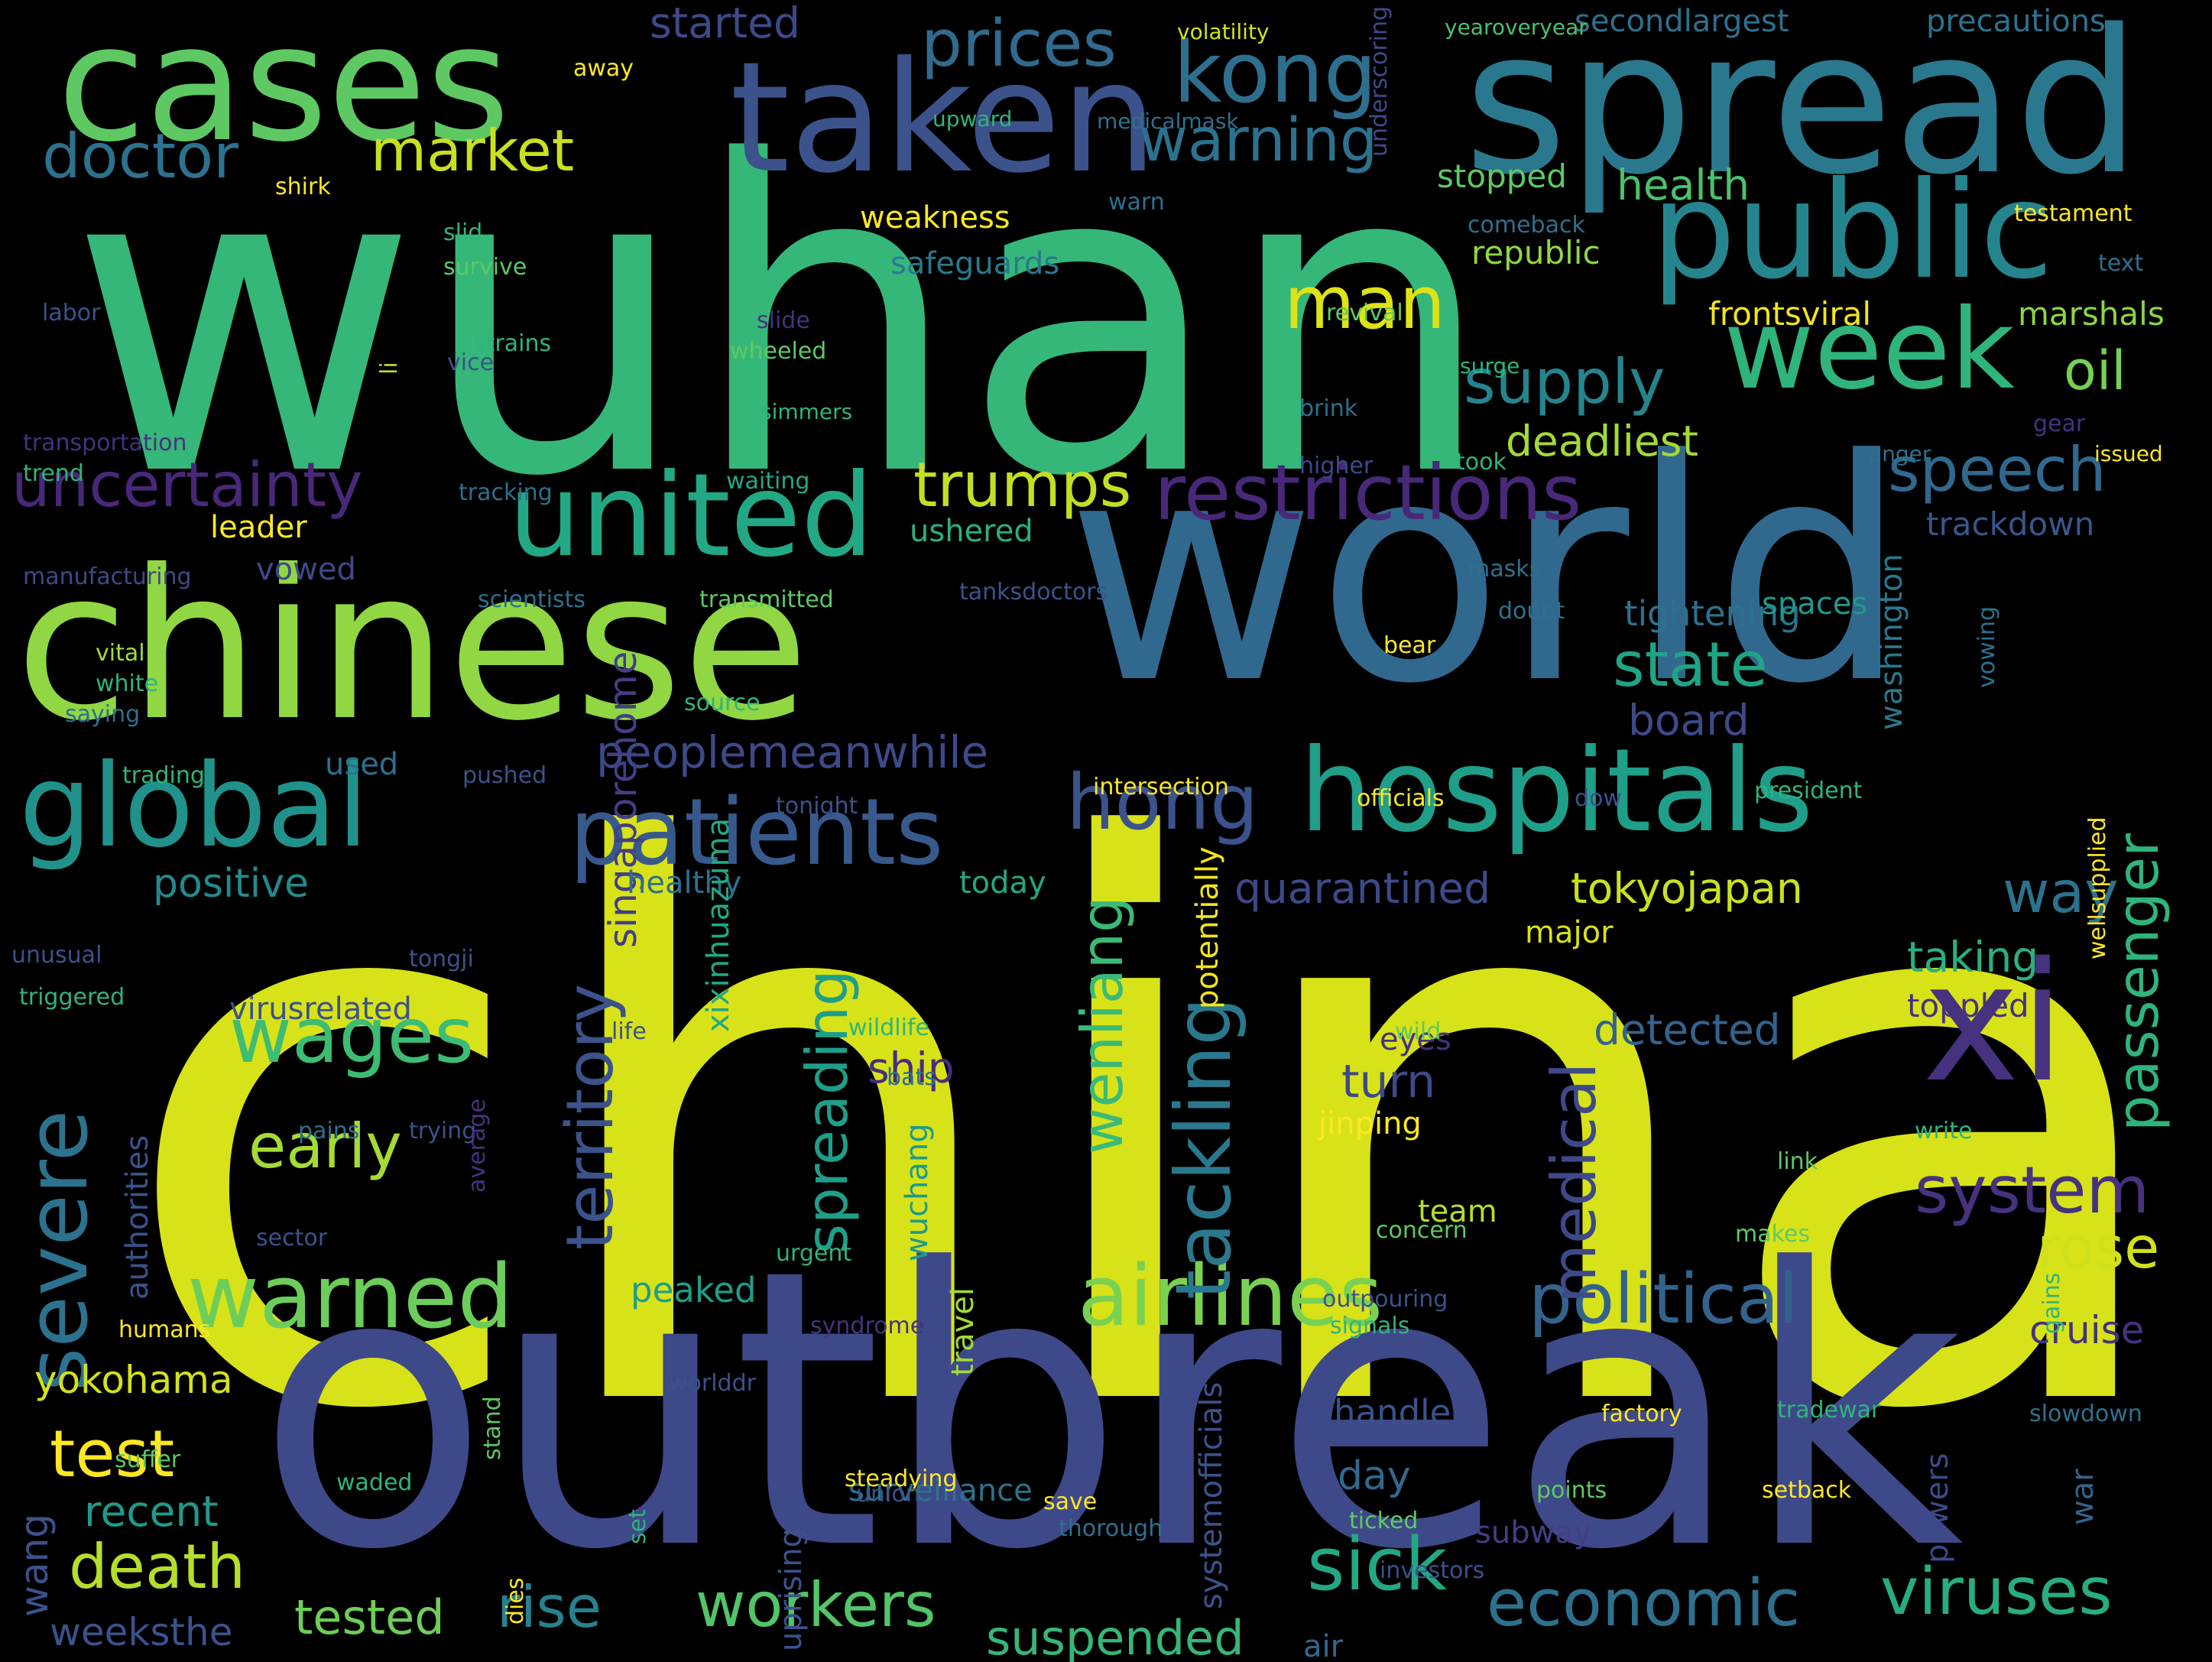 The image size is (2212, 1662). What do you see at coordinates (1370, 1326) in the screenshot?
I see `word-signals: signals` at bounding box center [1370, 1326].